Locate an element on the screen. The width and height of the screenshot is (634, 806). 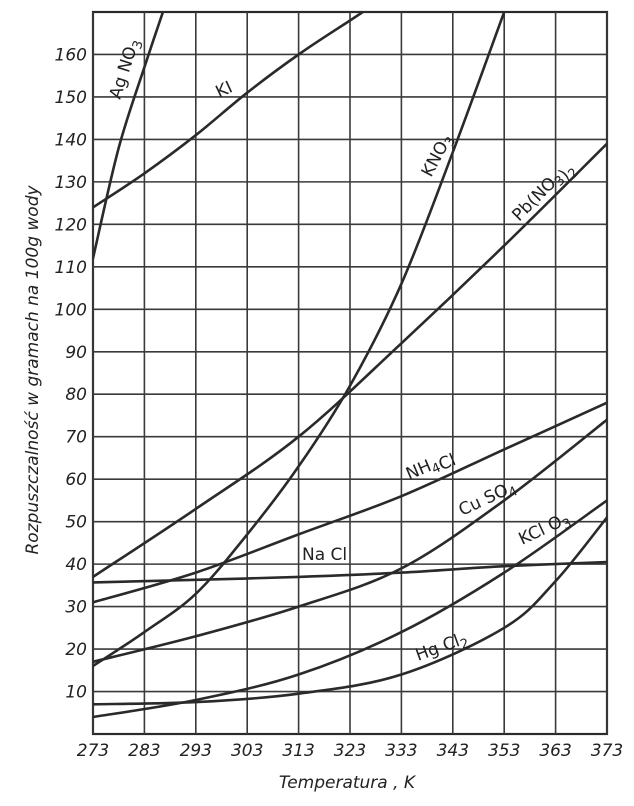
y-tick-label: 130 is located at coordinates (71, 183).